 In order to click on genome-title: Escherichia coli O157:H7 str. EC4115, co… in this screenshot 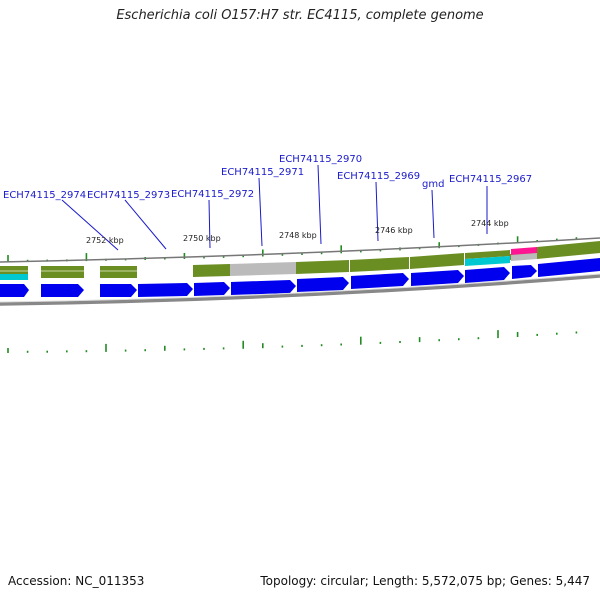, I will do `click(300, 15)`.